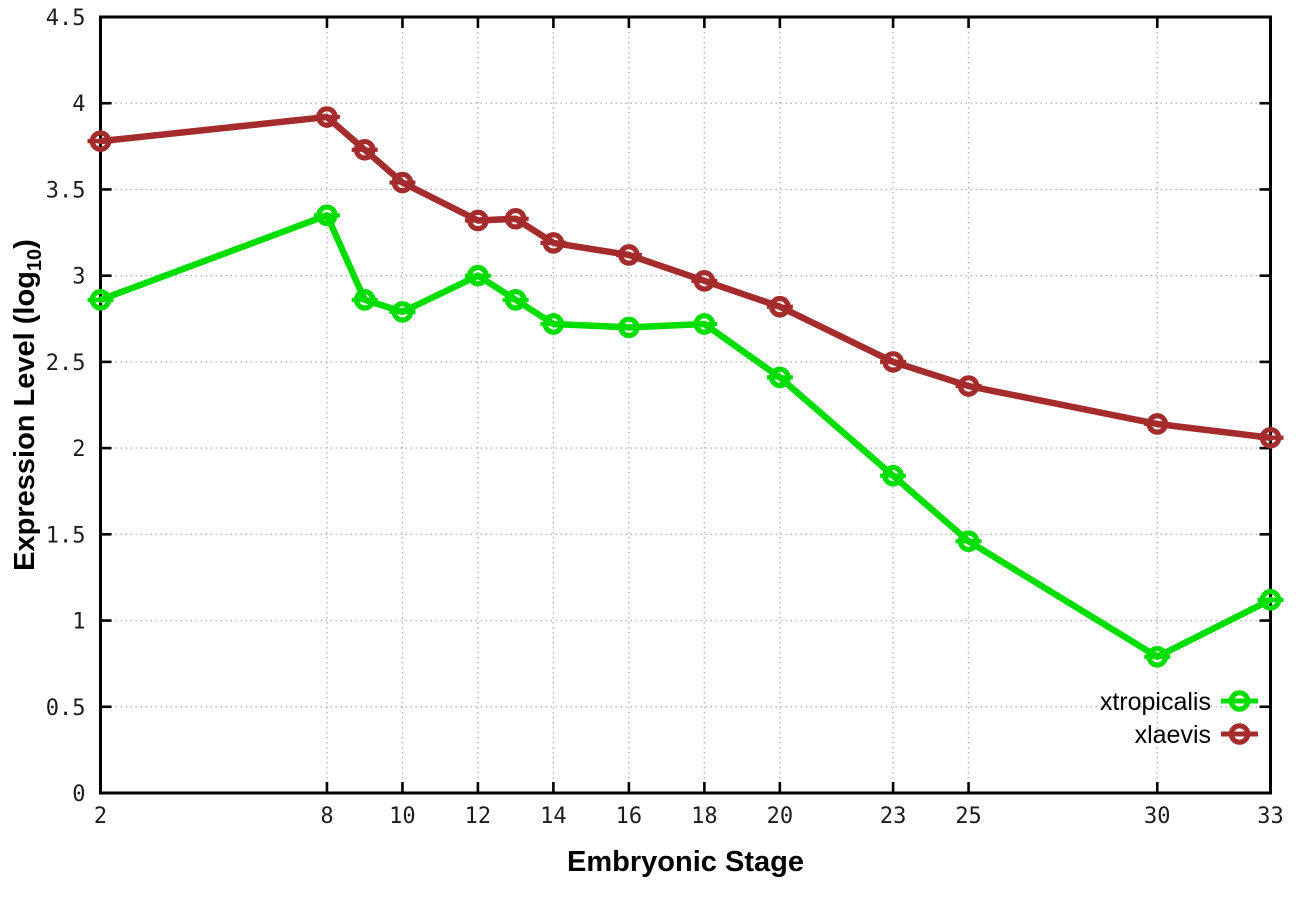 This screenshot has height=907, width=1296. I want to click on x-axis-title: Embryonic Stage, so click(685, 862).